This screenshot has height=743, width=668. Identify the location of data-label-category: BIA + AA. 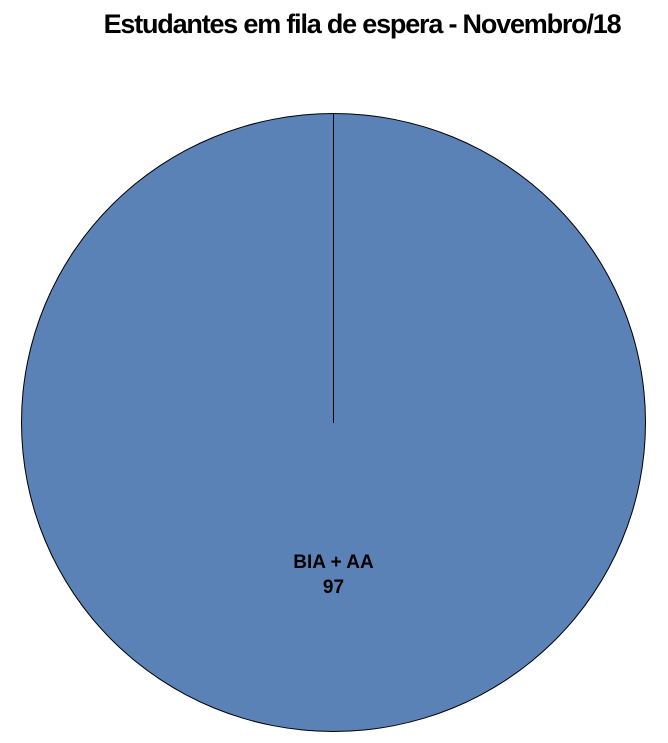
(333, 562).